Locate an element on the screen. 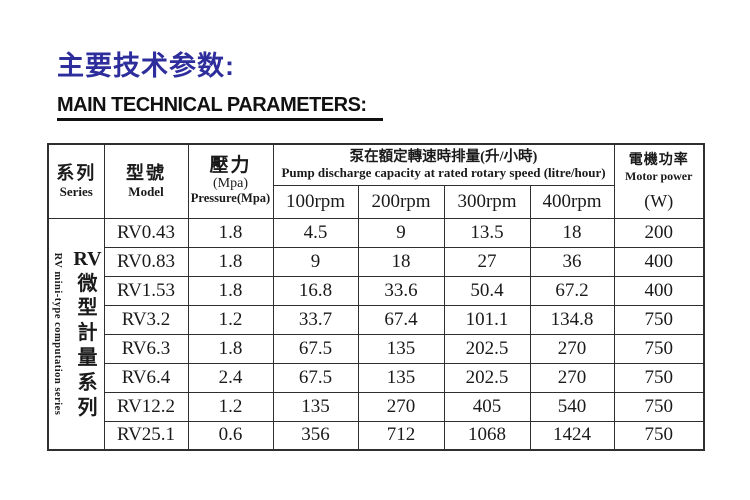  cell-model: RV6.3 is located at coordinates (146, 348).